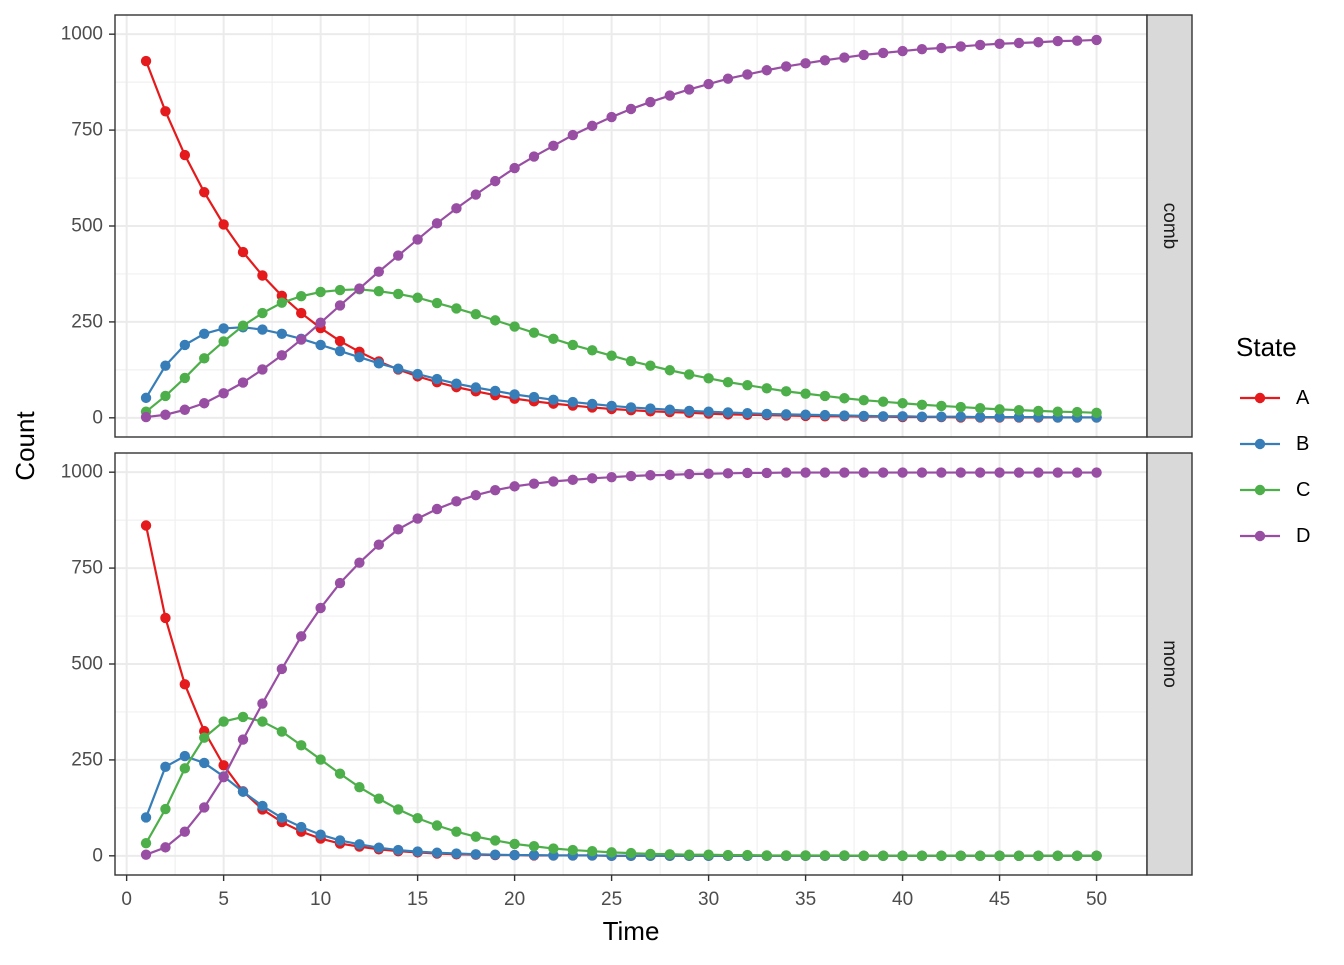 The height and width of the screenshot is (965, 1344). Describe the element at coordinates (1096, 899) in the screenshot. I see `x-tick-label: 50` at that location.